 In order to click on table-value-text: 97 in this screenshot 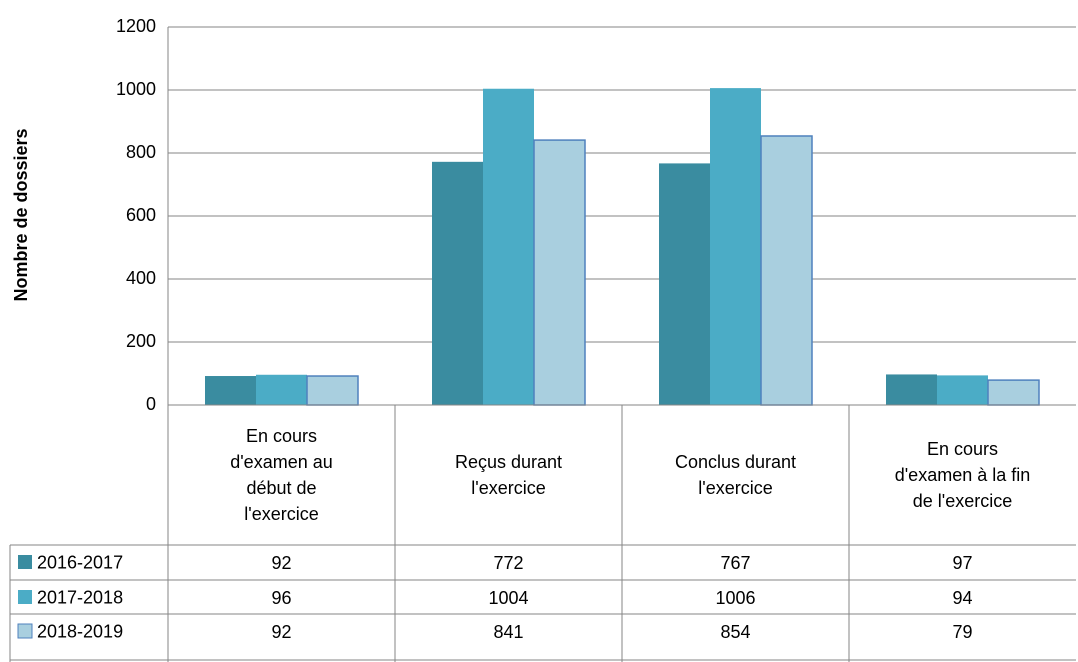, I will do `click(962, 562)`.